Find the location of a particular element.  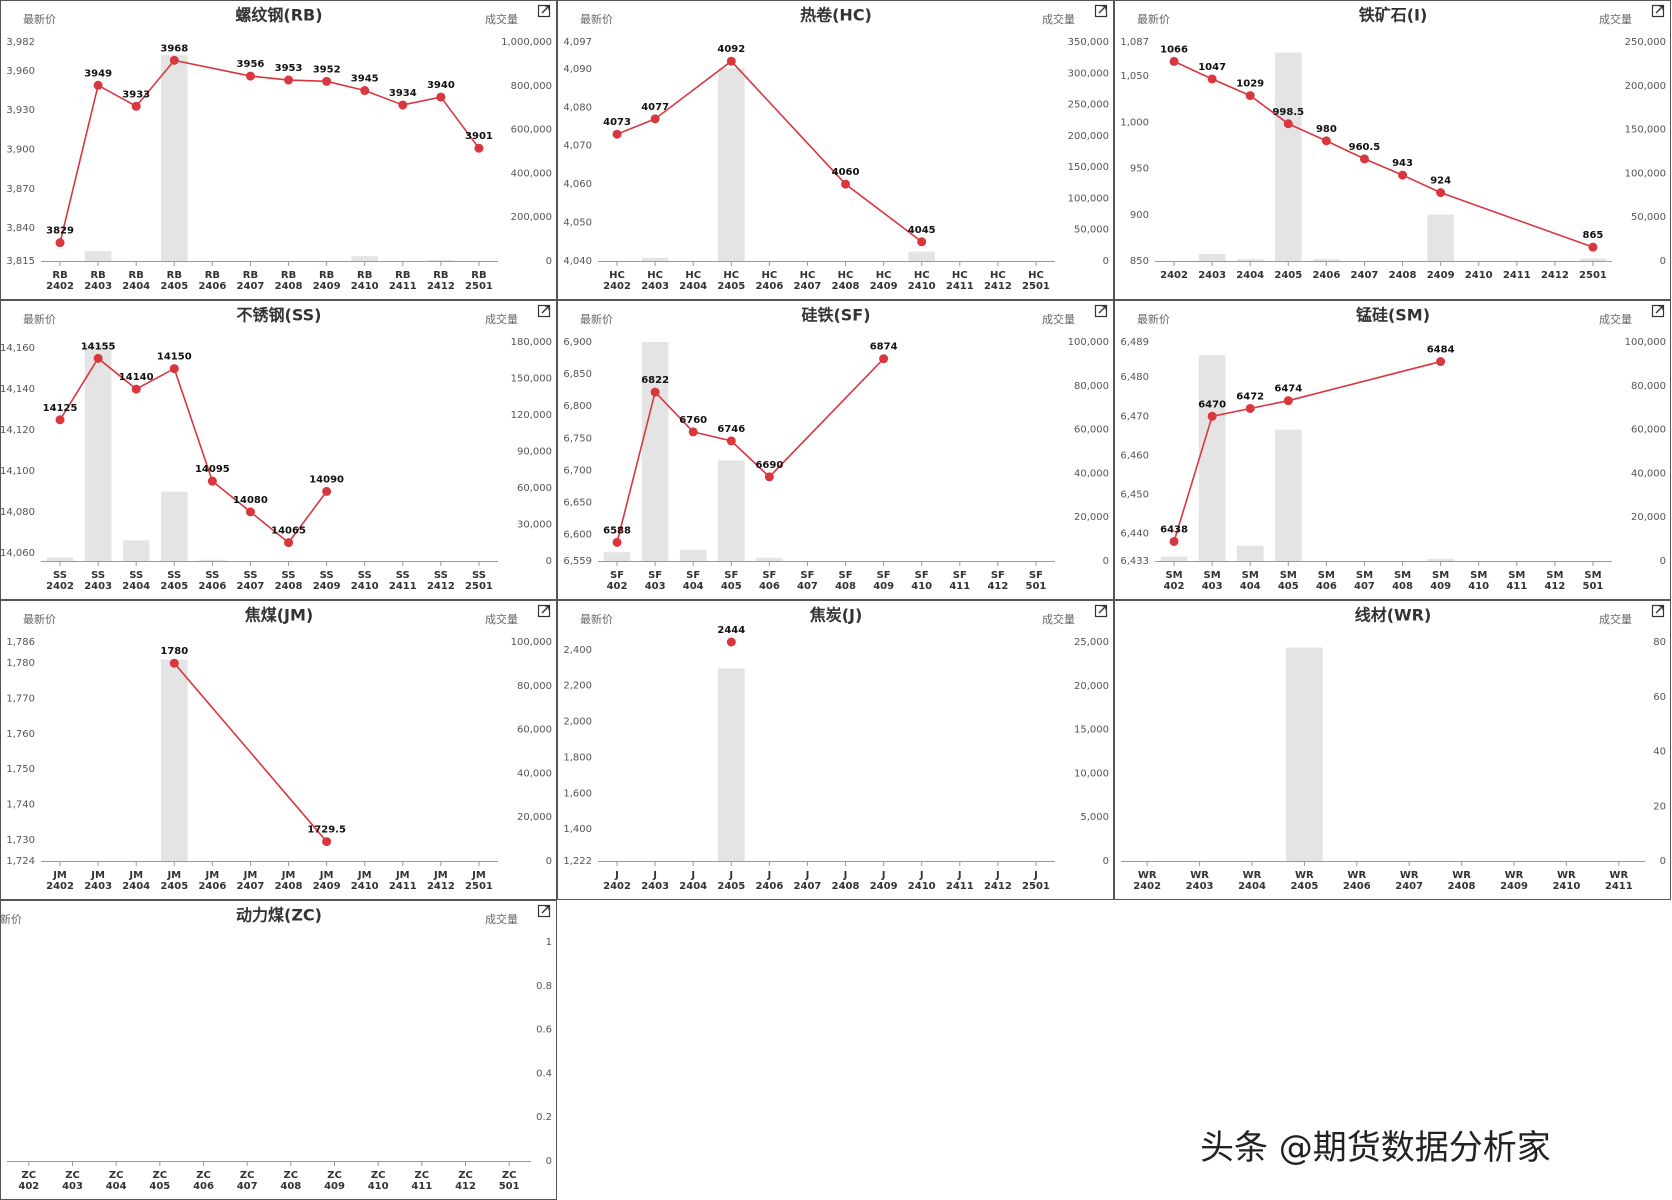

y-tick-label: 2,000 is located at coordinates (577, 722).